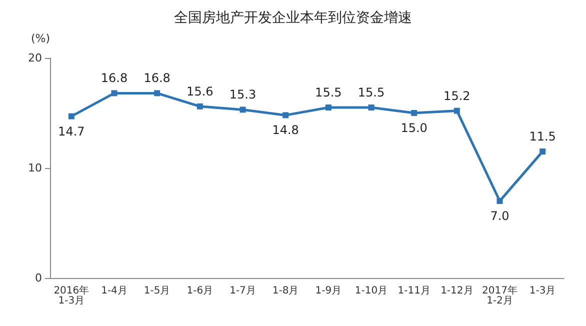  Describe the element at coordinates (414, 128) in the screenshot. I see `data-label: 15.0` at that location.